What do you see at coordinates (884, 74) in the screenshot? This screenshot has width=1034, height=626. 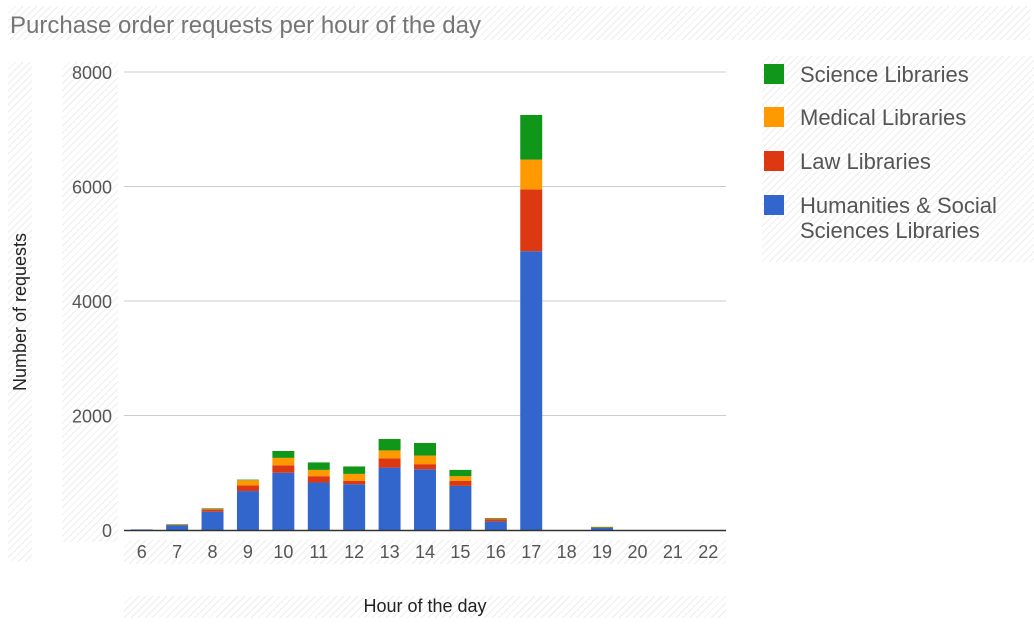 I see `legend-label: Science Libraries` at bounding box center [884, 74].